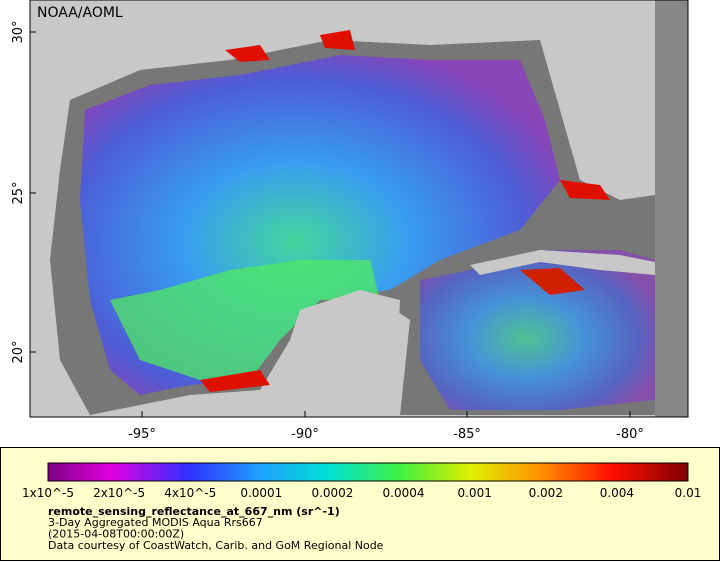  What do you see at coordinates (404, 493) in the screenshot?
I see `colorbar-label: 0.0004` at bounding box center [404, 493].